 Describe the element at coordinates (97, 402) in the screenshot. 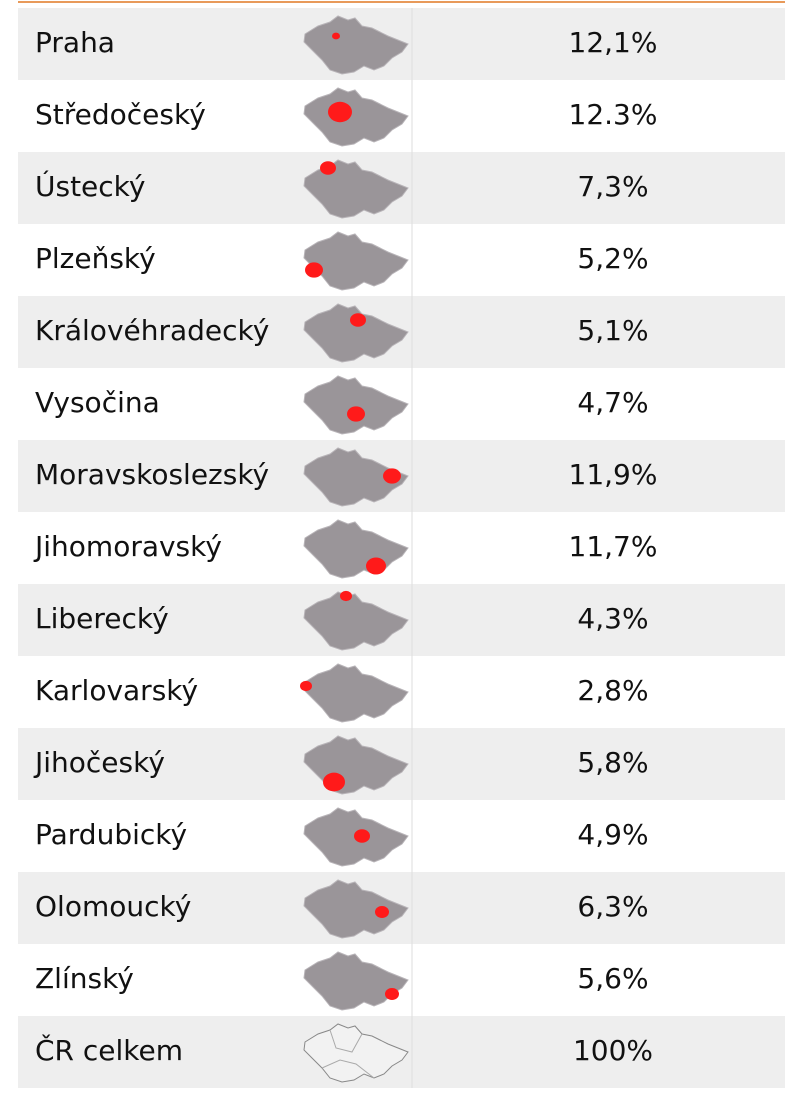

I see `region-name: Vysočina` at that location.